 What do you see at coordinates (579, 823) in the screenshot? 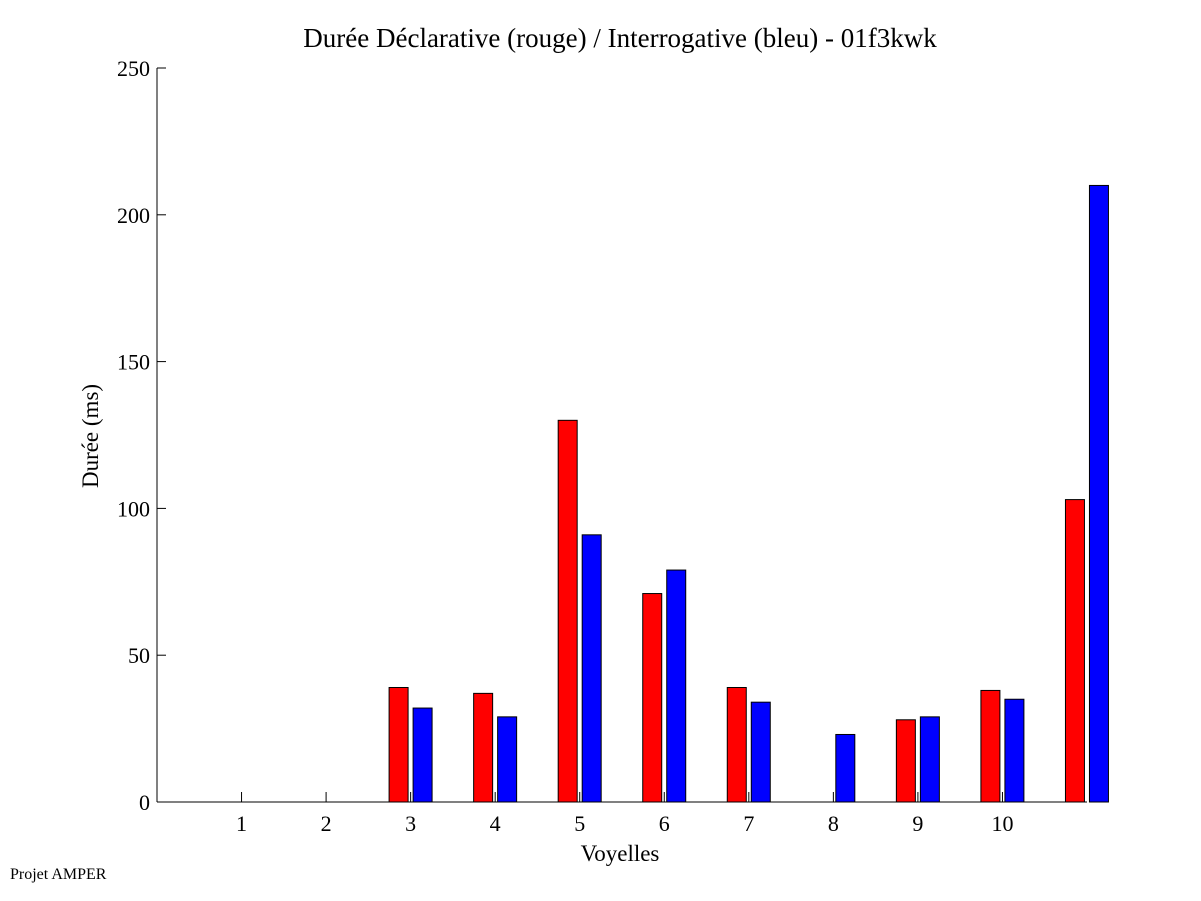
I see `x-tick-label: 5` at bounding box center [579, 823].